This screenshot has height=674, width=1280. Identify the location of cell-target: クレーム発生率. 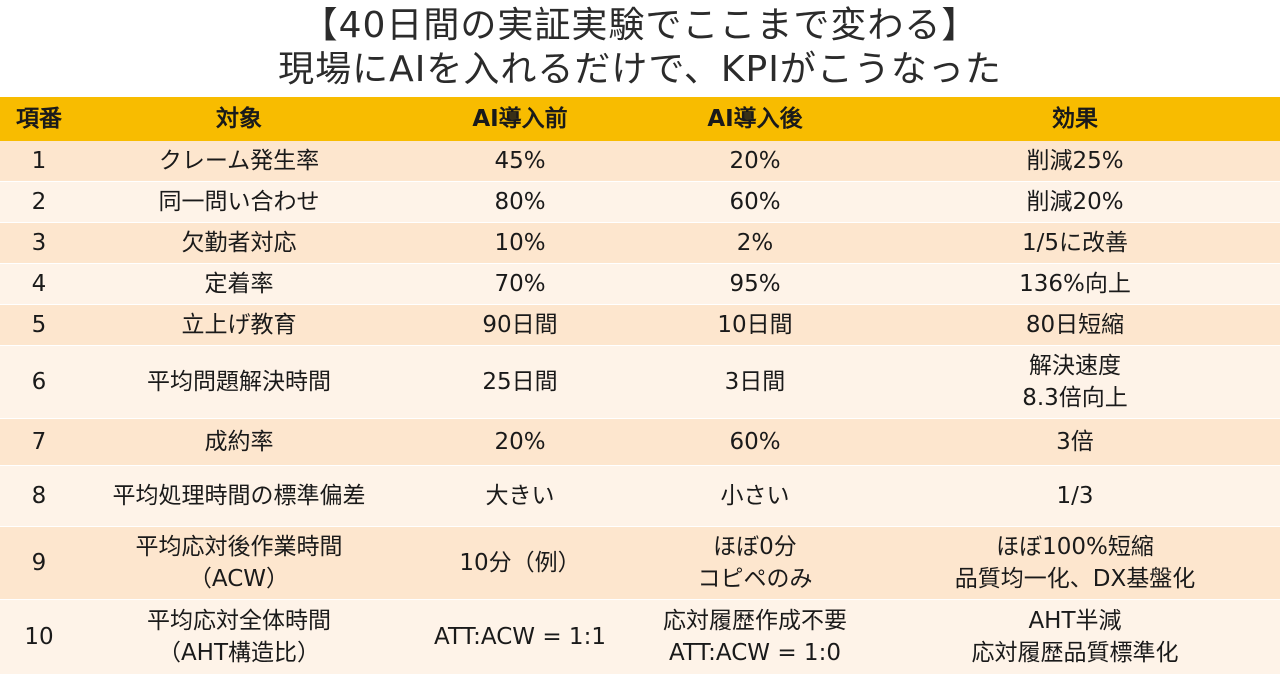
(239, 161).